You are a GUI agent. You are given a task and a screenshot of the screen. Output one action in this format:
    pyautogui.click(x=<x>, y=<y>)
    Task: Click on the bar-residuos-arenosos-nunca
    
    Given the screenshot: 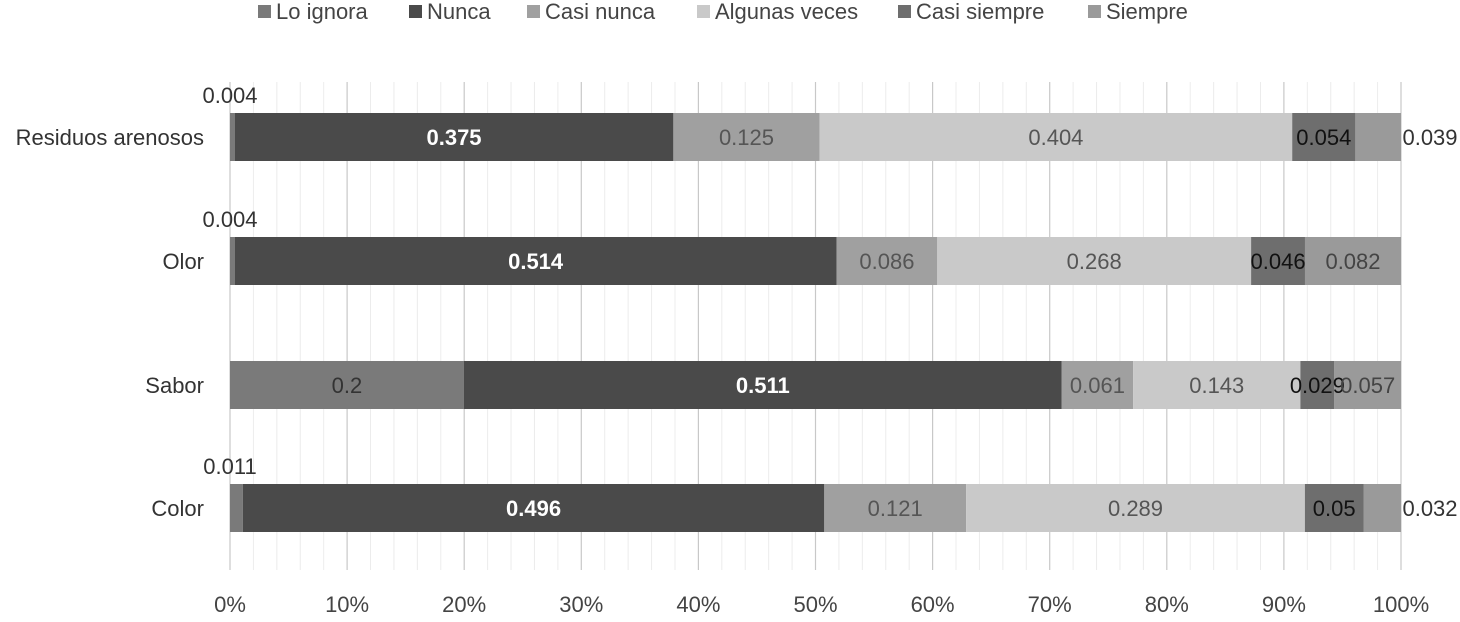 What is the action you would take?
    pyautogui.click(x=454, y=137)
    